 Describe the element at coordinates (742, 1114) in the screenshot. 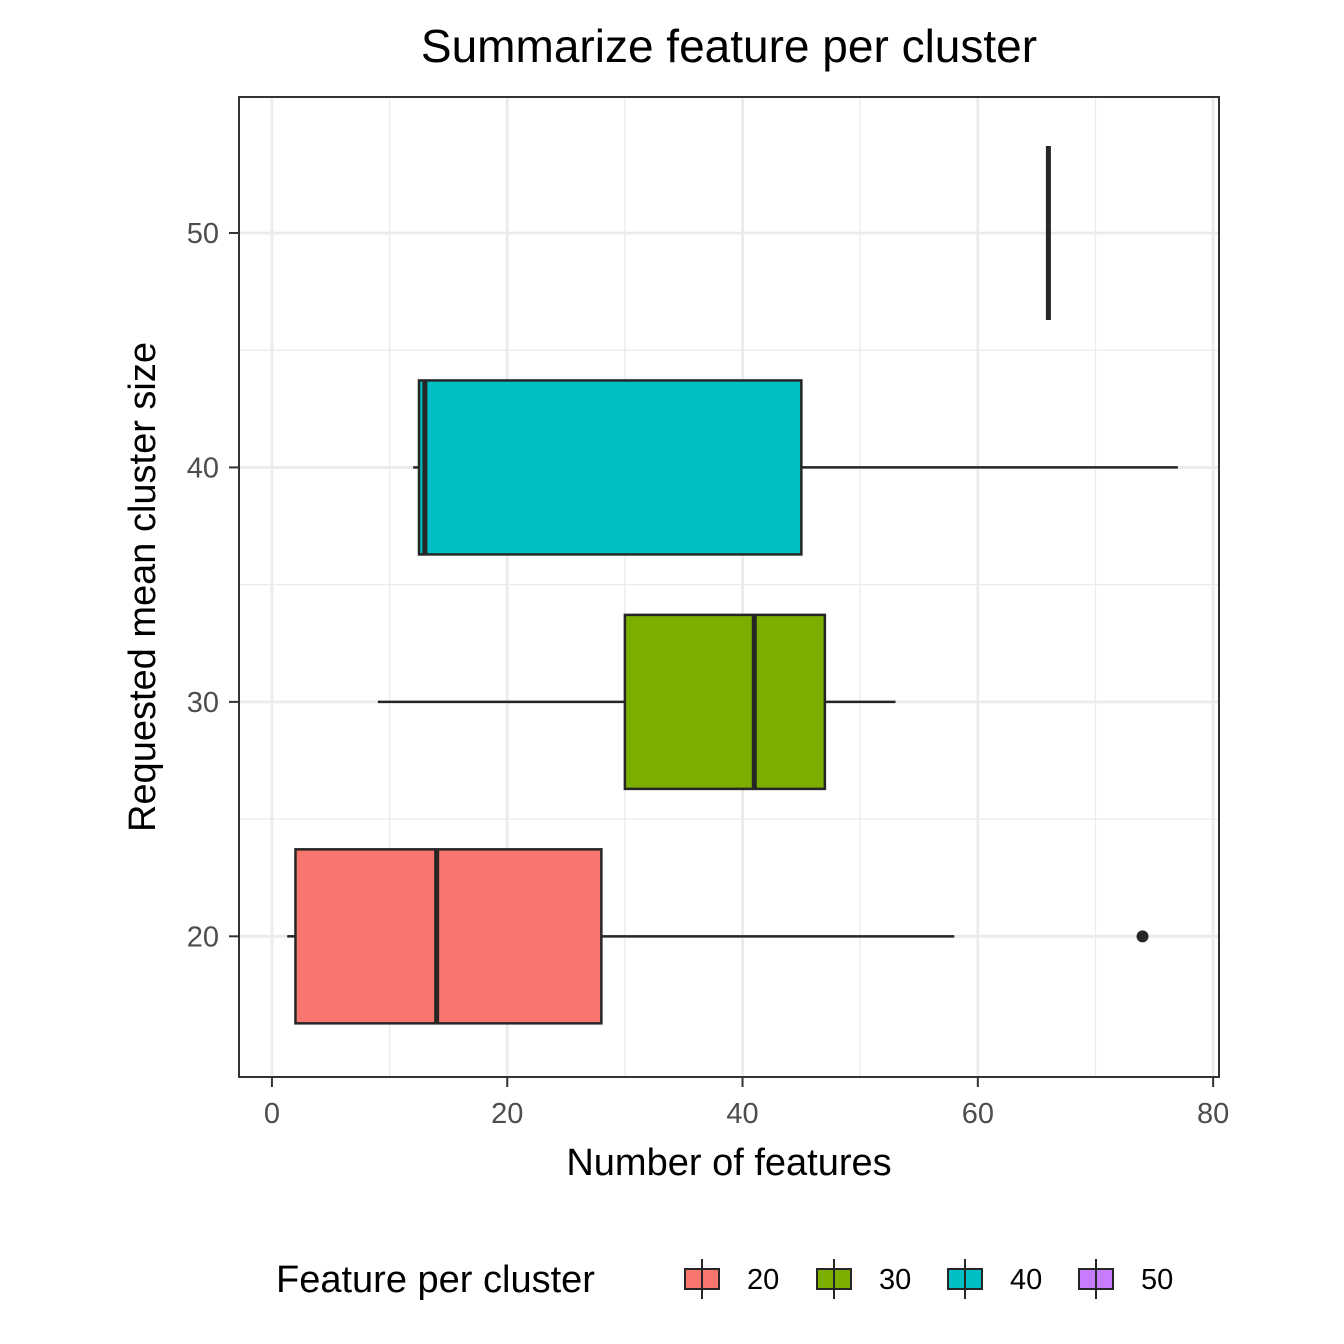

I see `x-tick-label: 40` at that location.